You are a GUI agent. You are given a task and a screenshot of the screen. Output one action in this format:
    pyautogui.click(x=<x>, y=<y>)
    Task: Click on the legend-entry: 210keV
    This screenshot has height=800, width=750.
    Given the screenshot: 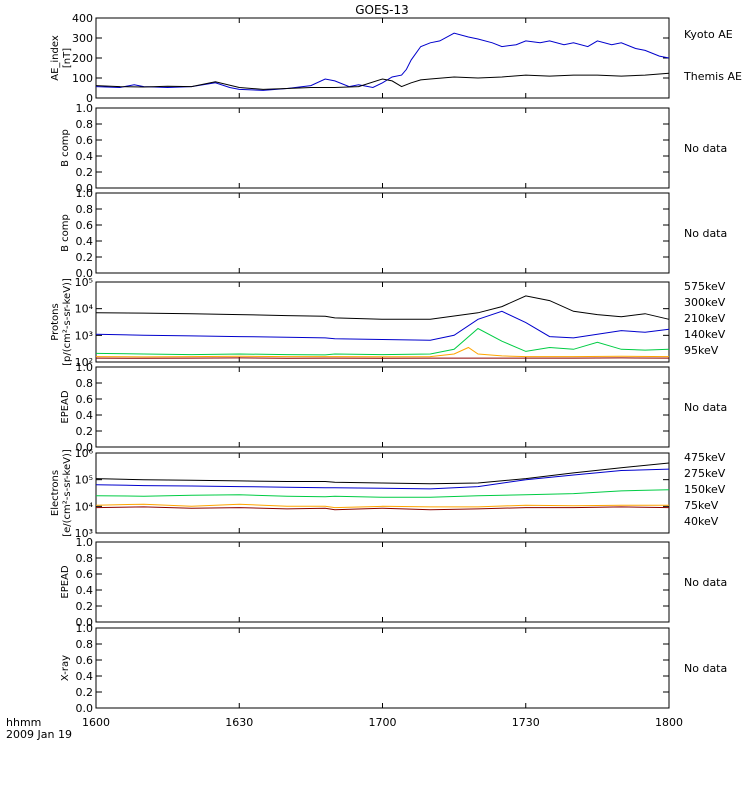 What is the action you would take?
    pyautogui.click(x=705, y=318)
    